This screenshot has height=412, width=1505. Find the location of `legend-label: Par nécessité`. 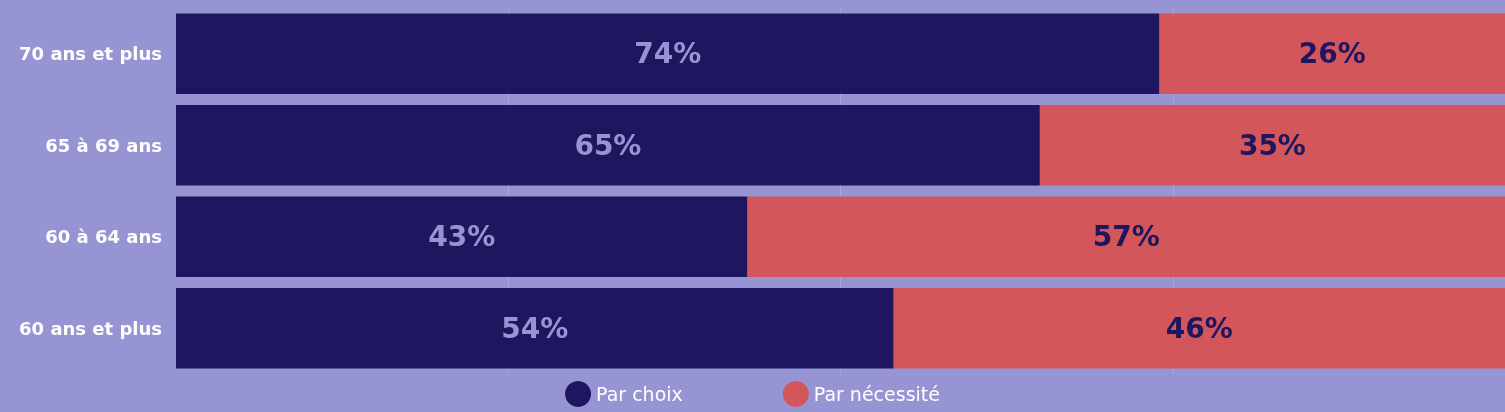

legend-label: Par nécessité is located at coordinates (876, 394).